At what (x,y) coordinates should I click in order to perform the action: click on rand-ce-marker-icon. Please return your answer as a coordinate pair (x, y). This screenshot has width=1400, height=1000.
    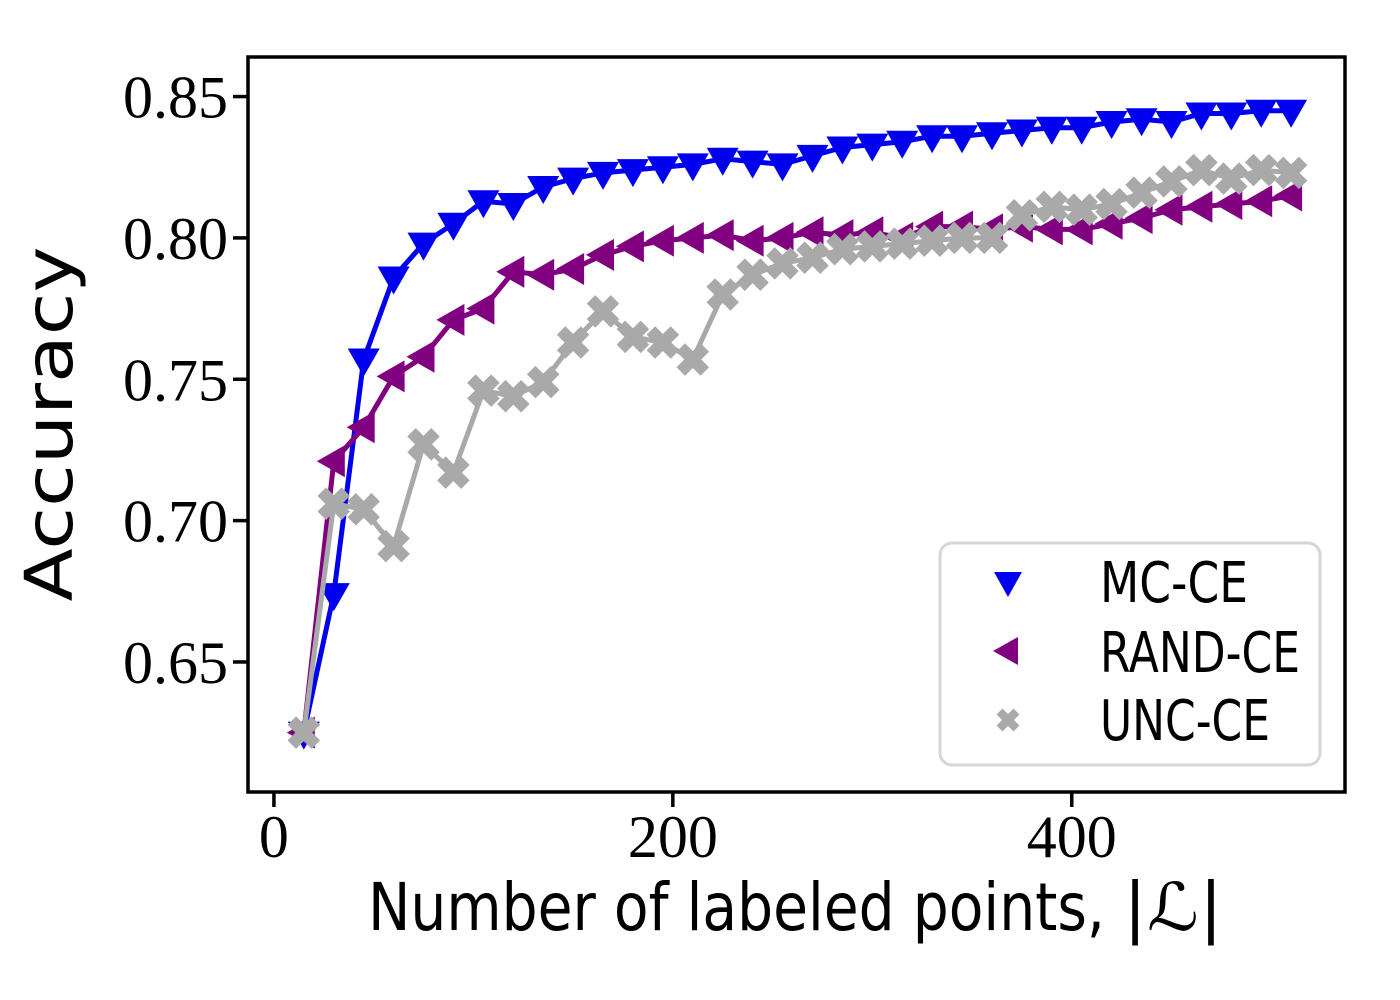
    Looking at the image, I should click on (1005, 651).